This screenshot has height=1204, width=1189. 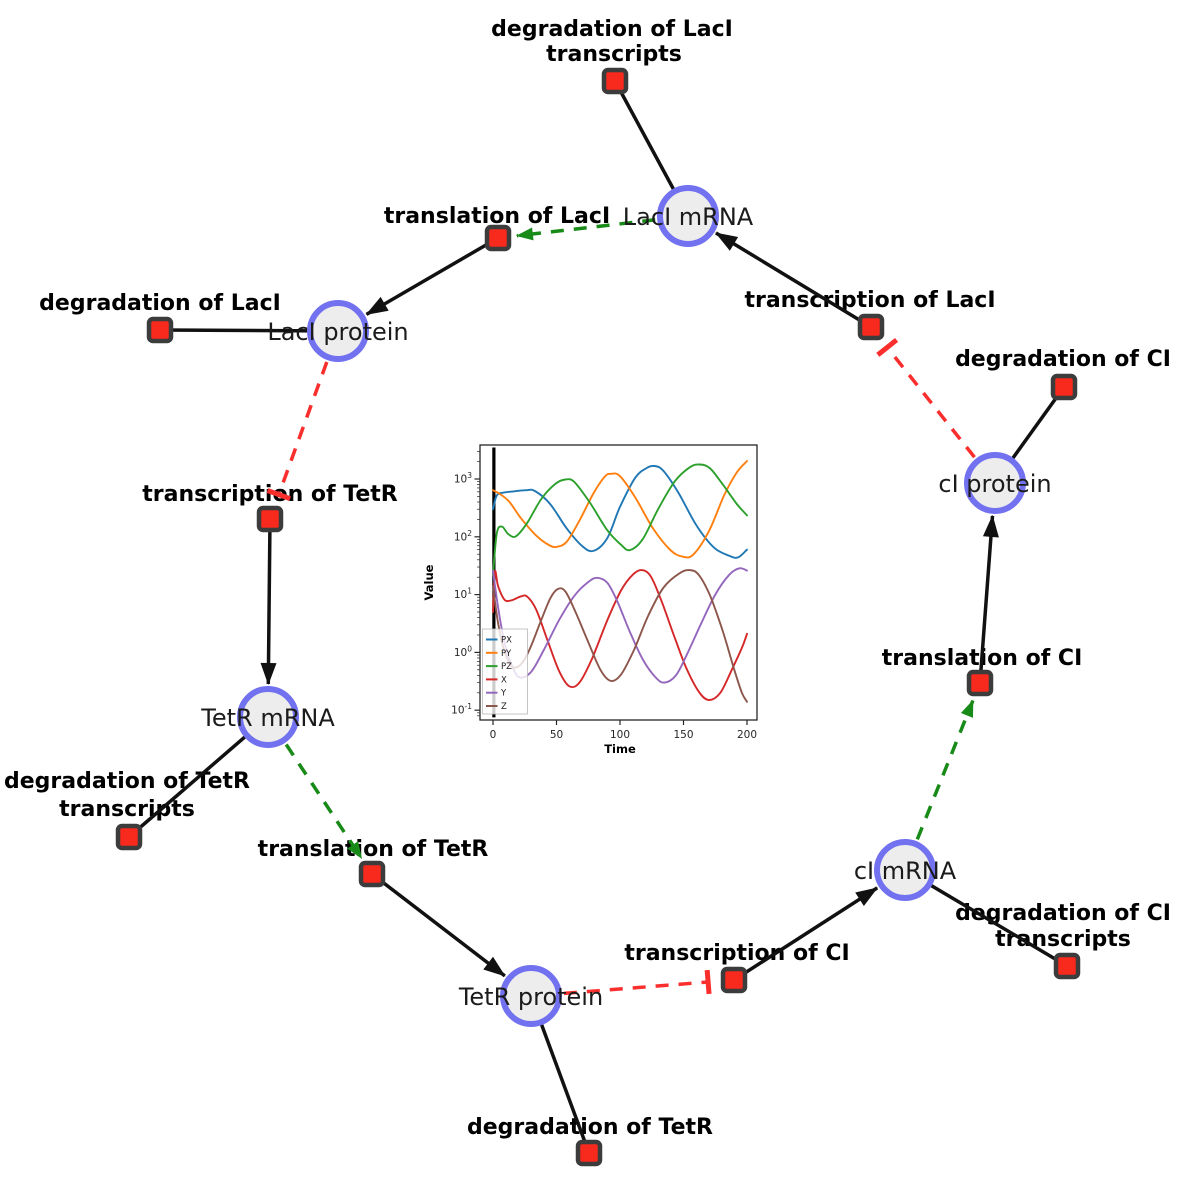 I want to click on chart-y-tick-label: 10², so click(x=463, y=536).